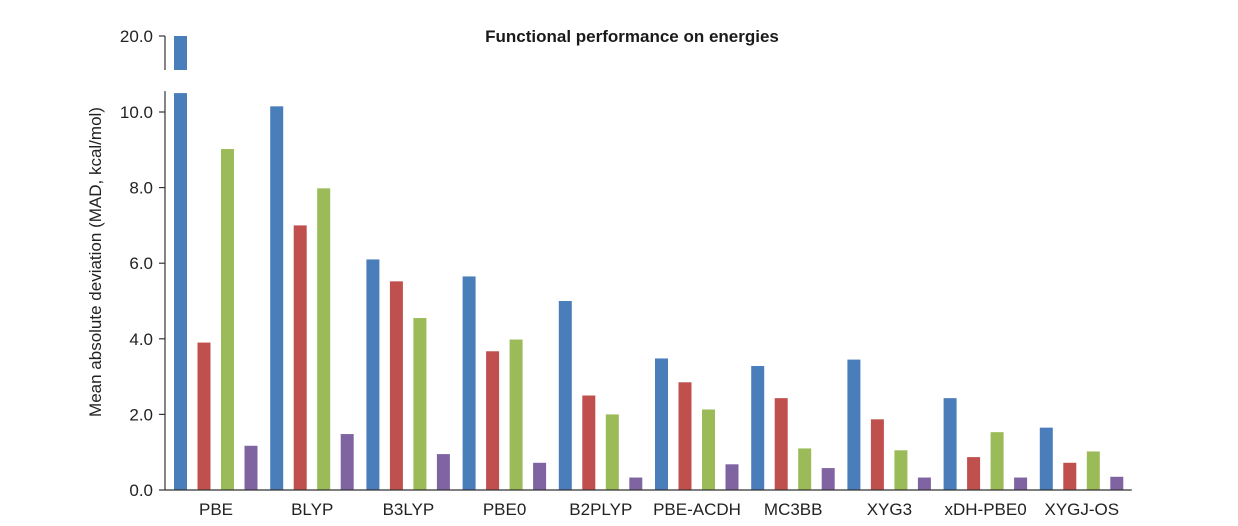  What do you see at coordinates (141, 490) in the screenshot?
I see `y-tick-label: 0.0` at bounding box center [141, 490].